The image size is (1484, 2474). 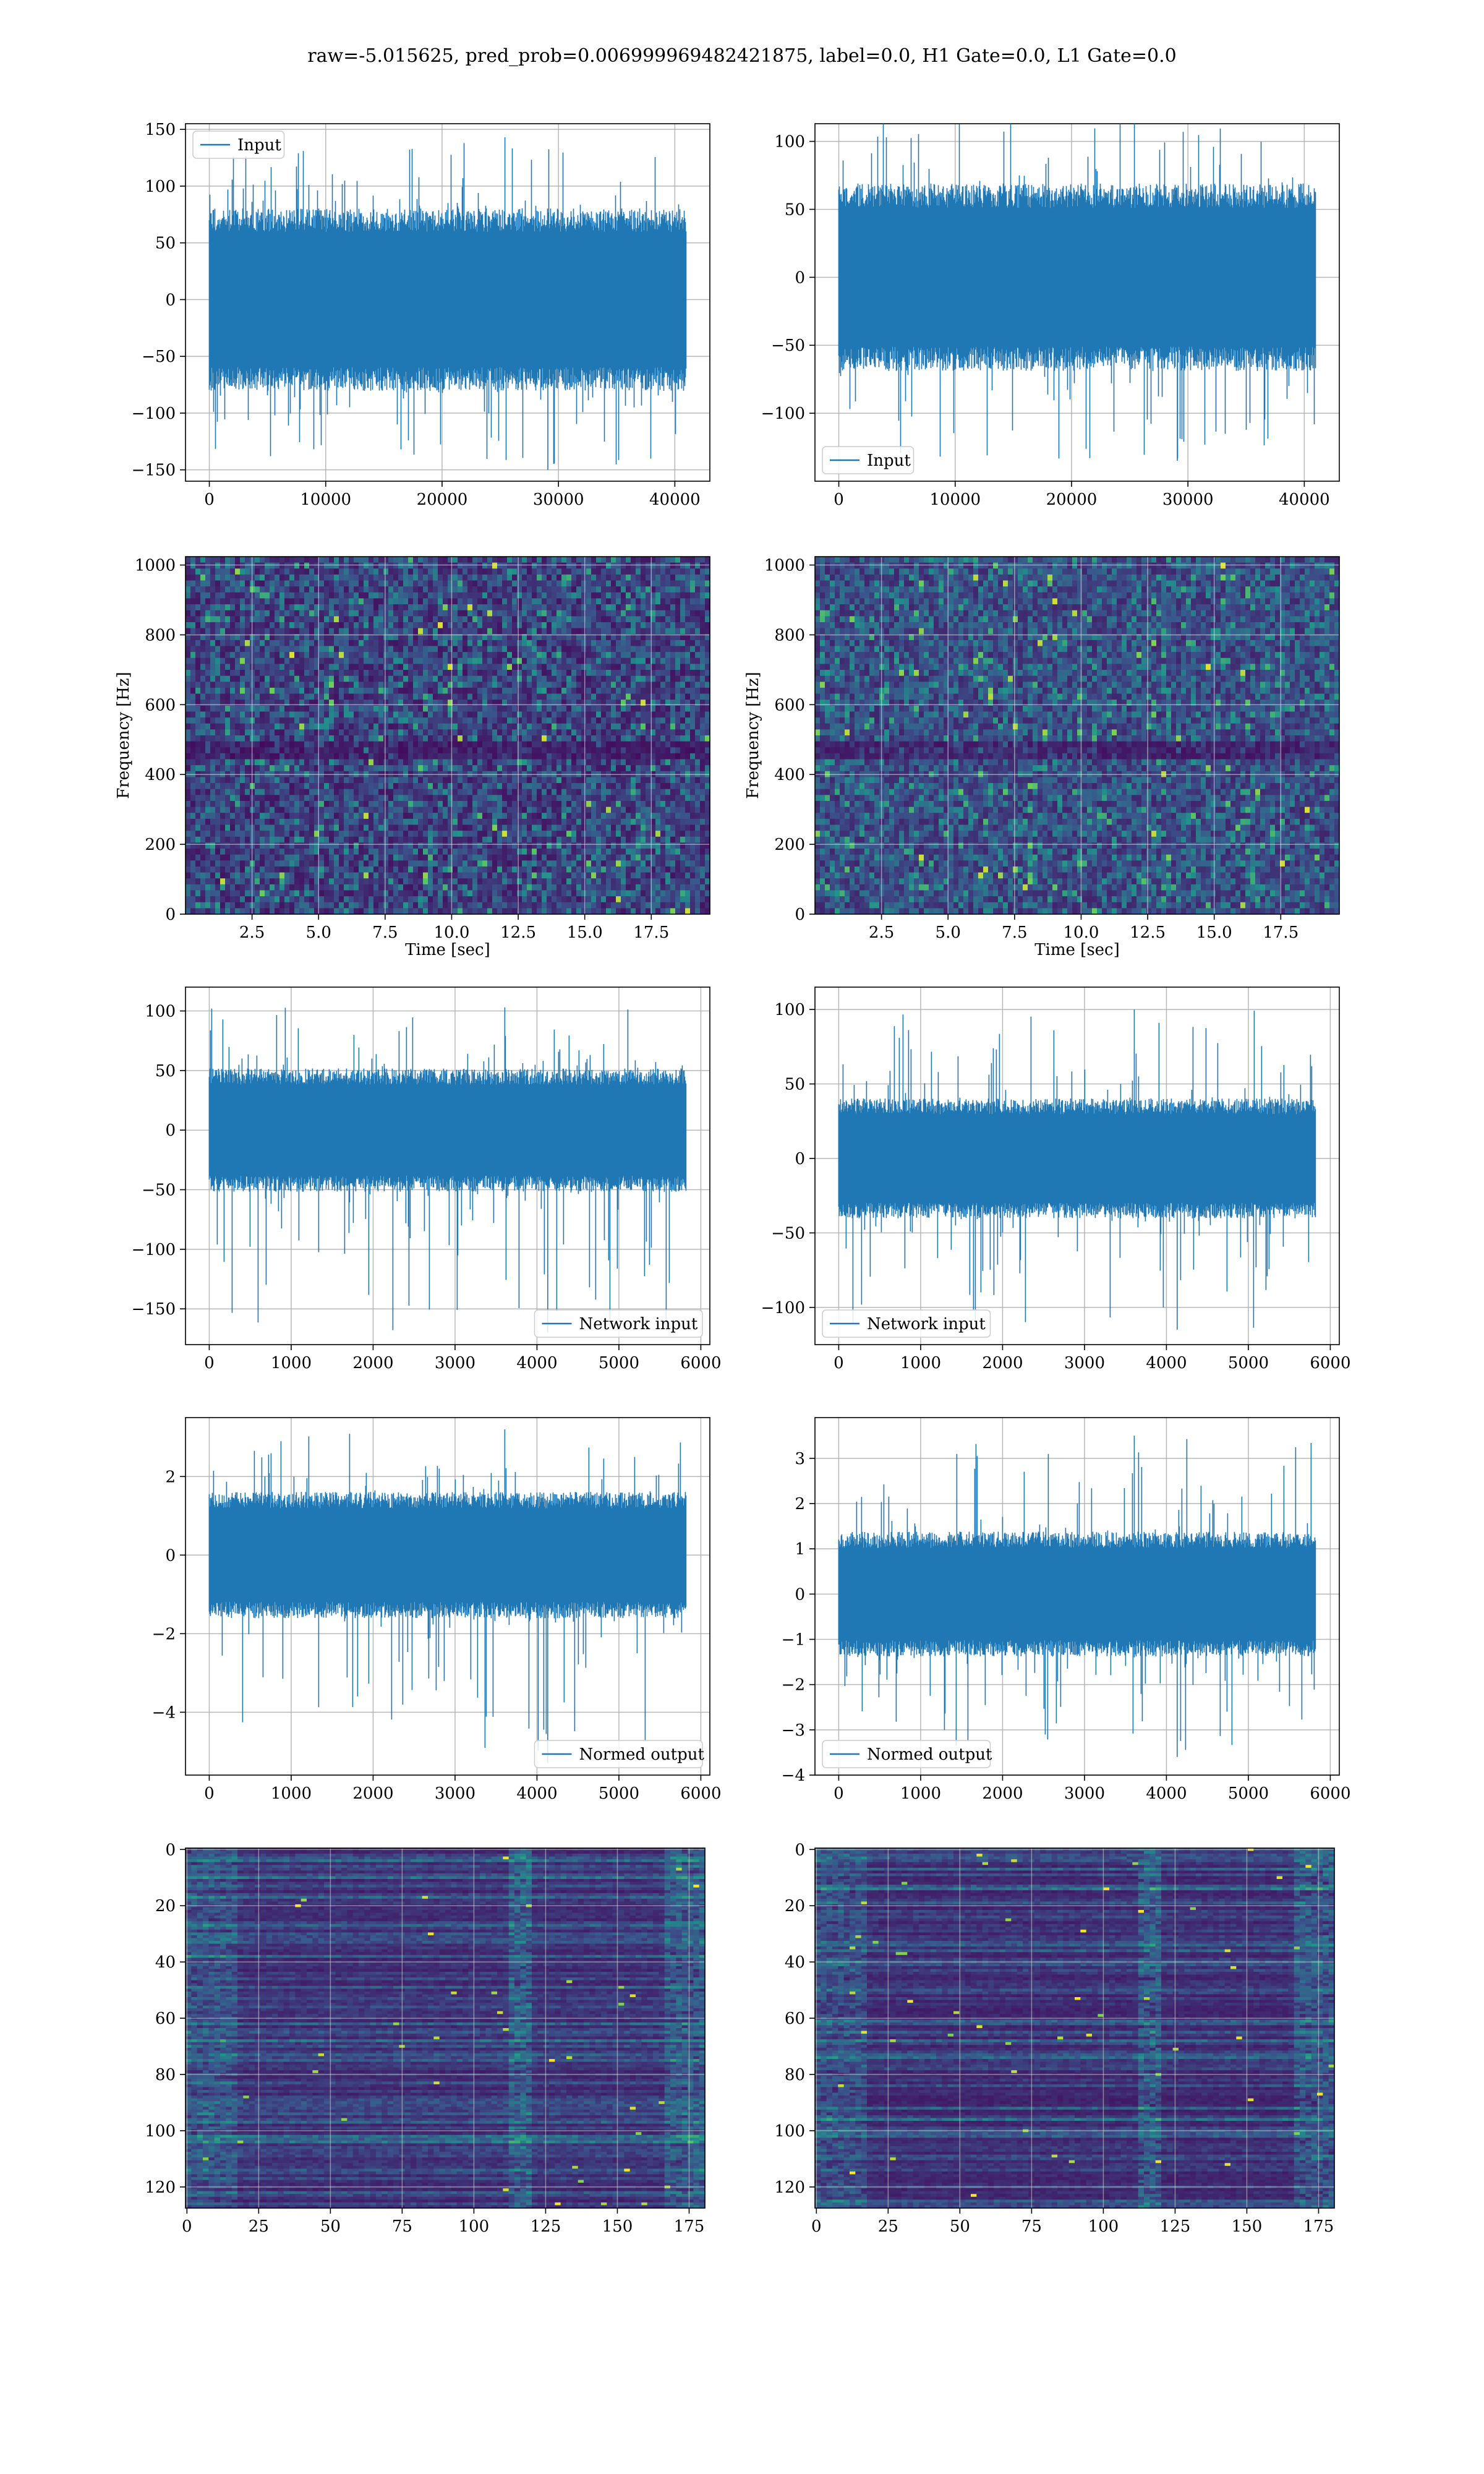 What do you see at coordinates (442, 499) in the screenshot?
I see `x-tick-label: 20000` at bounding box center [442, 499].